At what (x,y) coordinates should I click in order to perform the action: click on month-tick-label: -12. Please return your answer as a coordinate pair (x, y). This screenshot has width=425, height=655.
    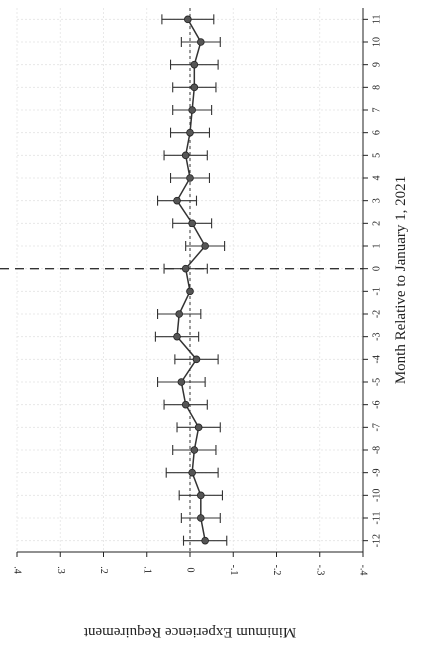
    Looking at the image, I should click on (377, 540).